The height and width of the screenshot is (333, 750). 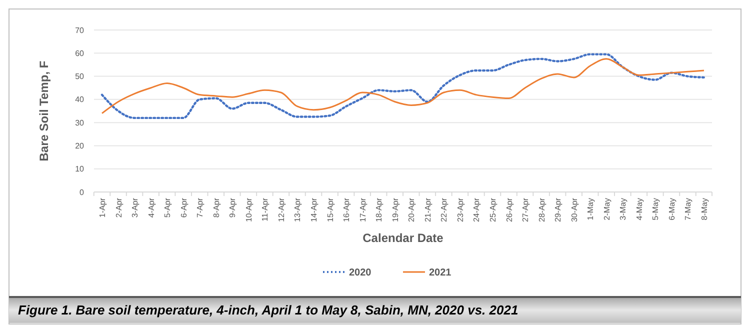 What do you see at coordinates (363, 210) in the screenshot?
I see `x-tick-label: 17-Apr` at bounding box center [363, 210].